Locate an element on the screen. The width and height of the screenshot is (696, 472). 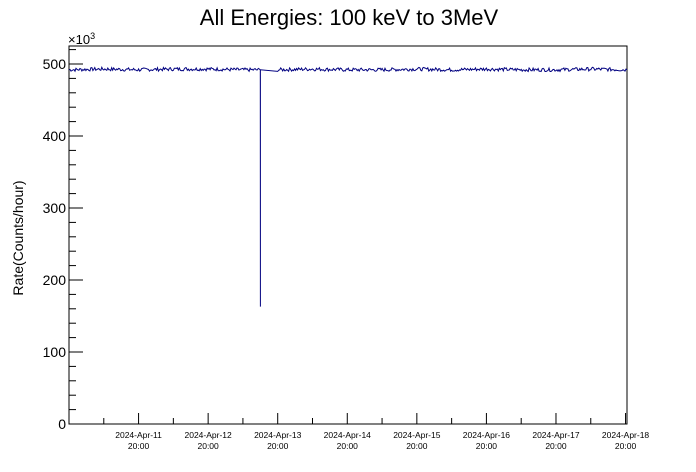
x-tick-label-date: 2024-Apr-12 is located at coordinates (209, 435).